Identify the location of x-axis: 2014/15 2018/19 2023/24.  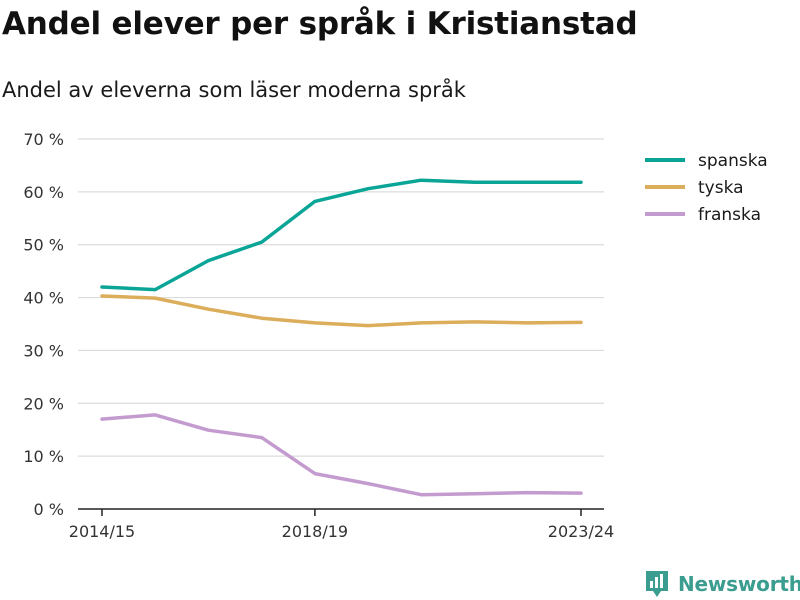
(341, 524).